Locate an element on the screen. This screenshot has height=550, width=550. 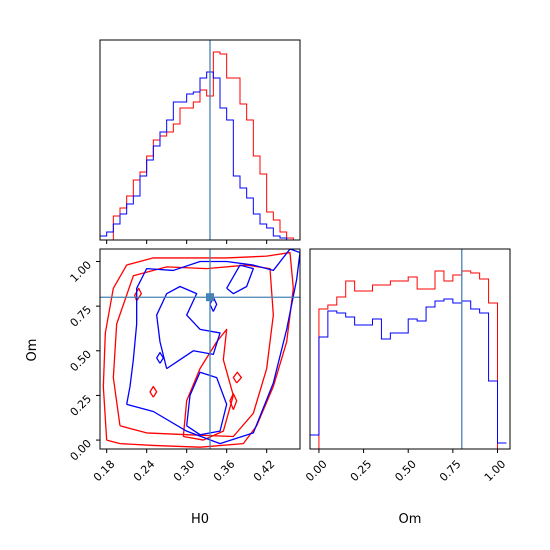
om-x-tick-label-1: 0.25 is located at coordinates (361, 471).